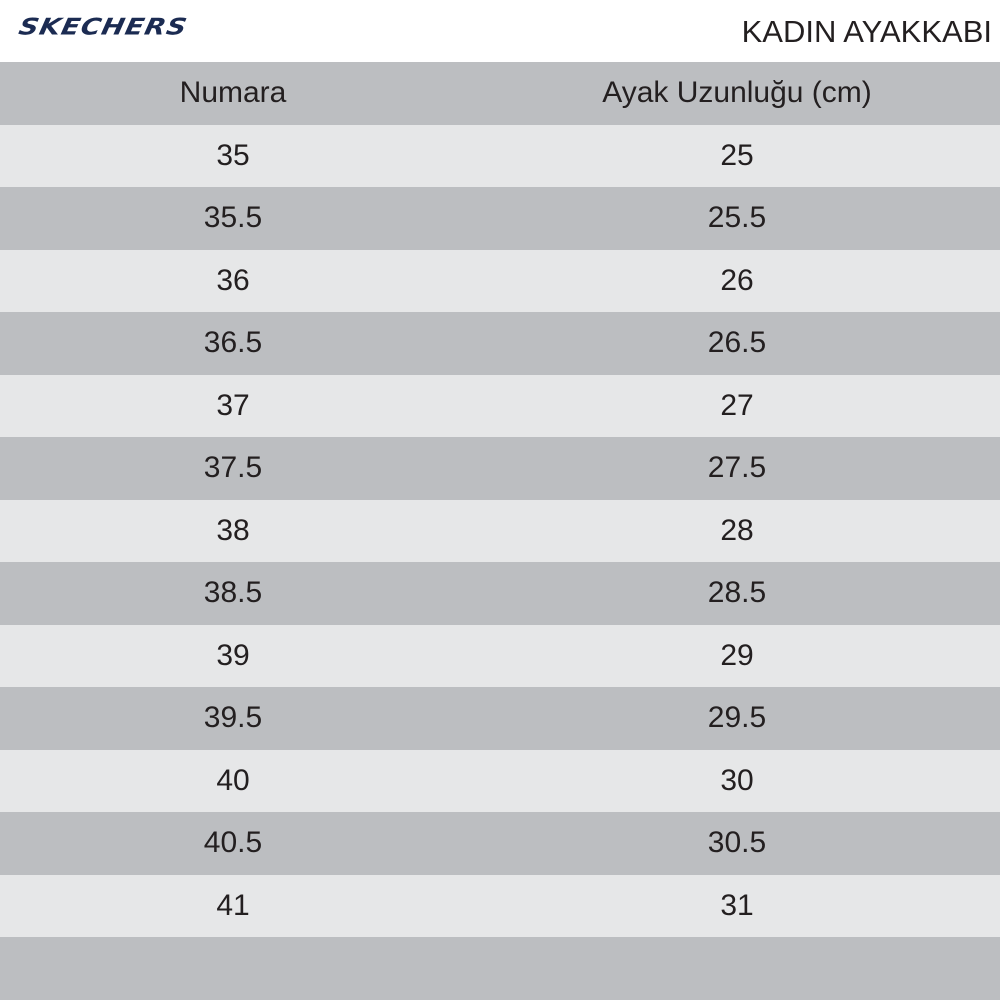 The width and height of the screenshot is (1000, 1000). I want to click on skechers-logo: SKECHERS, so click(103, 27).